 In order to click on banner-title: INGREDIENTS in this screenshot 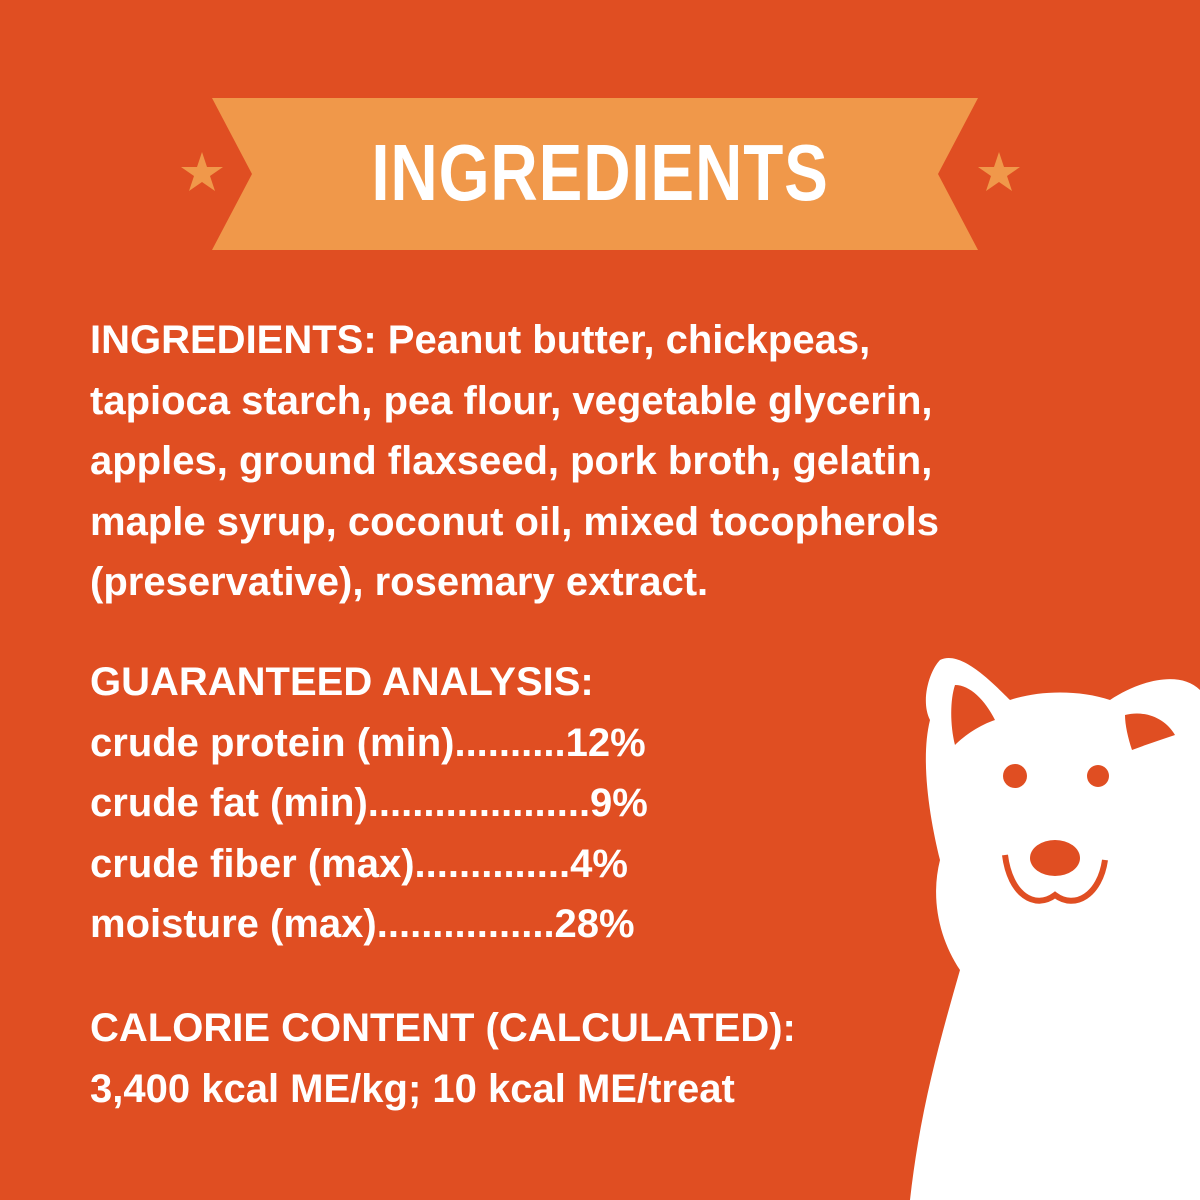, I will do `click(600, 172)`.